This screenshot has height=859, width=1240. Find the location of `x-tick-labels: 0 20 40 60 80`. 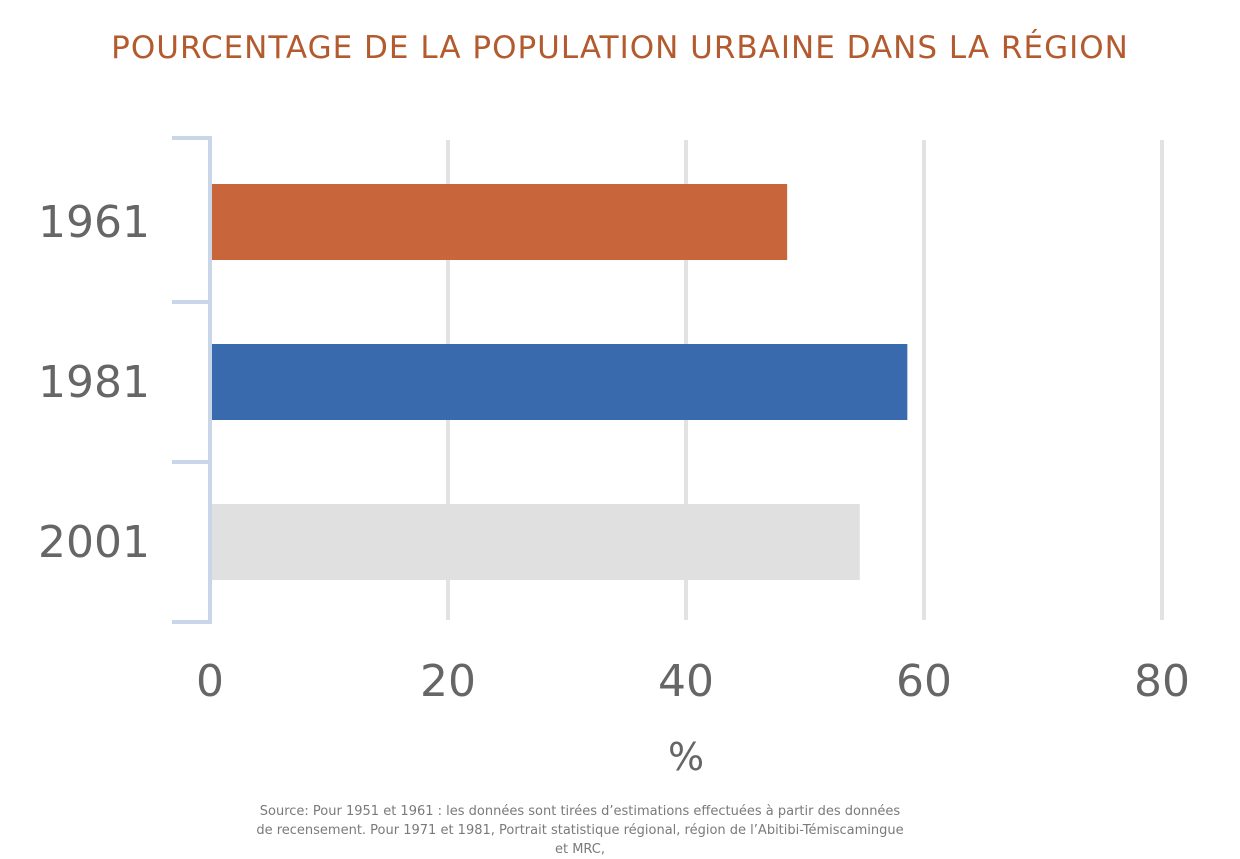

x-tick-labels: 0 20 40 60 80 is located at coordinates (693, 681).